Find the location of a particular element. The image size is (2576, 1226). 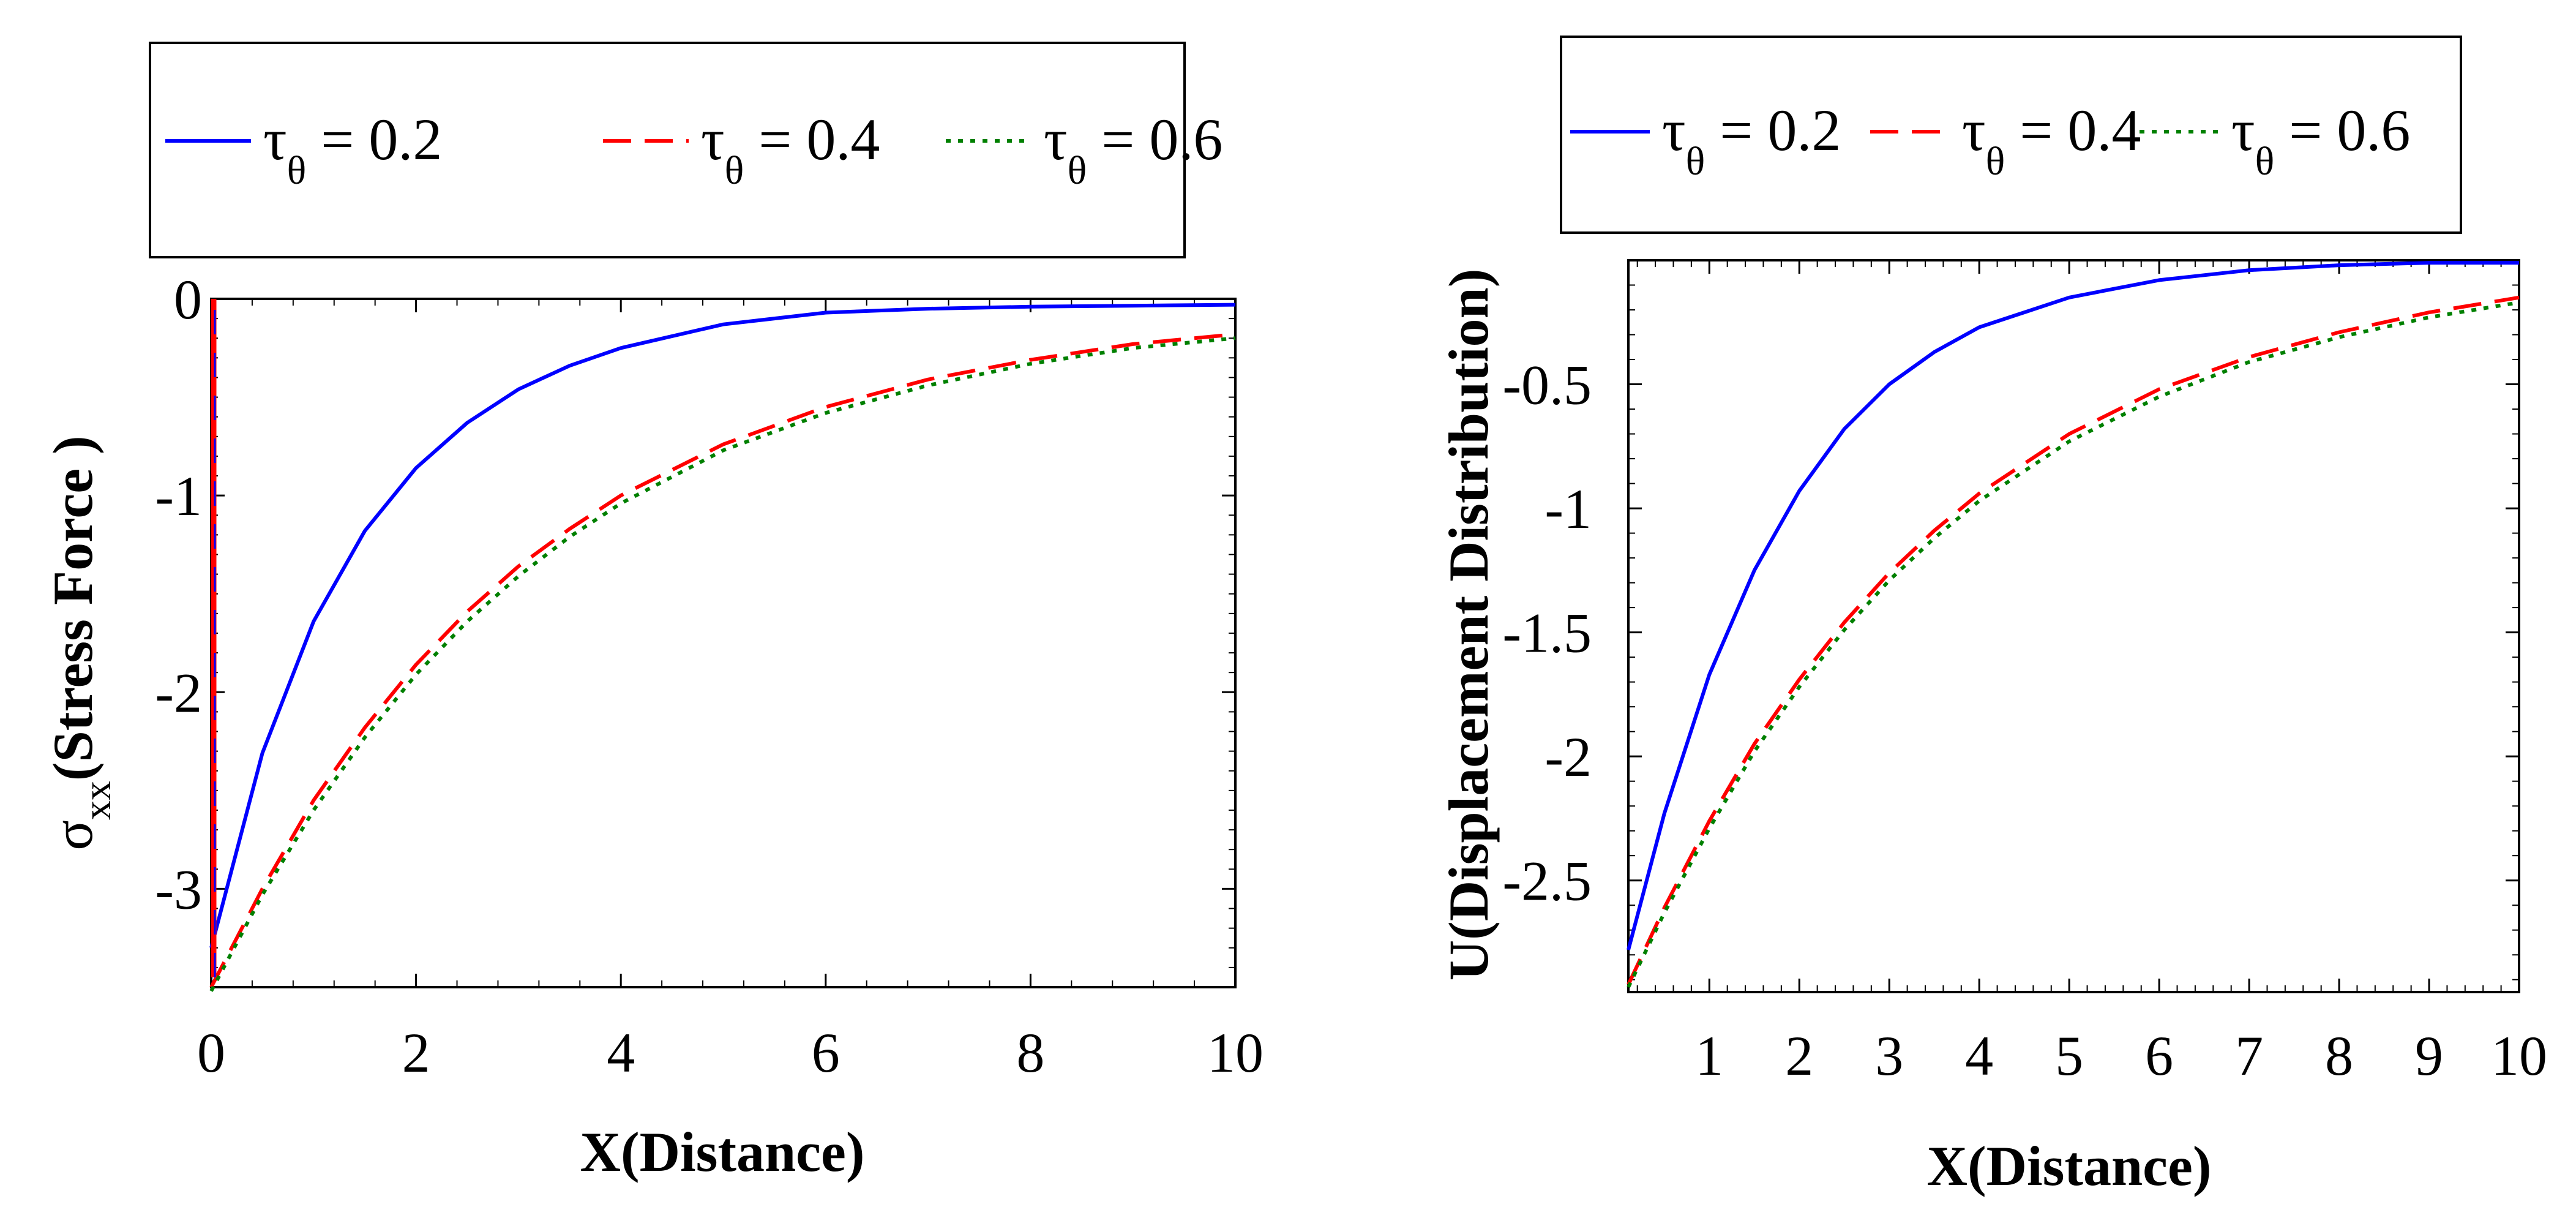

x-tick-label: 9 is located at coordinates (2429, 1056).